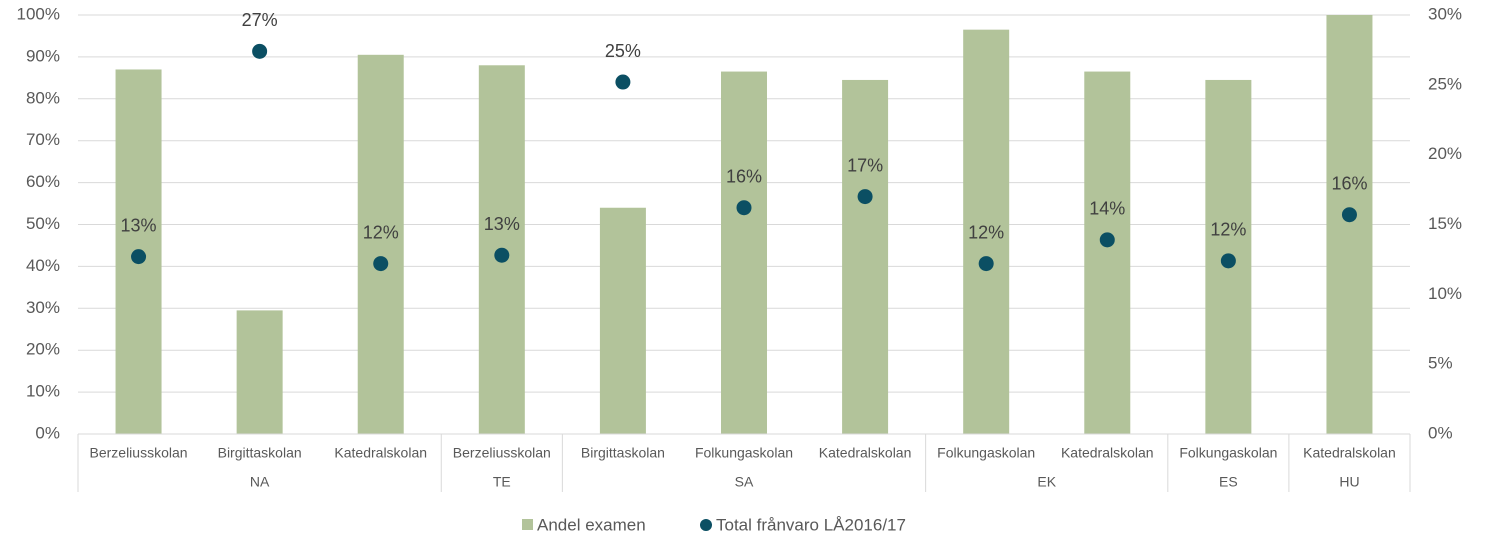 The image size is (1491, 542). I want to click on legend-label: Andel examen, so click(591, 524).